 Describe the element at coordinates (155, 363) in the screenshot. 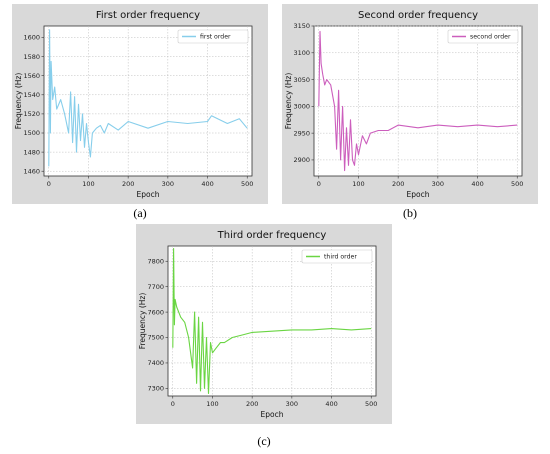

I see `y-tick-label: 7400` at that location.